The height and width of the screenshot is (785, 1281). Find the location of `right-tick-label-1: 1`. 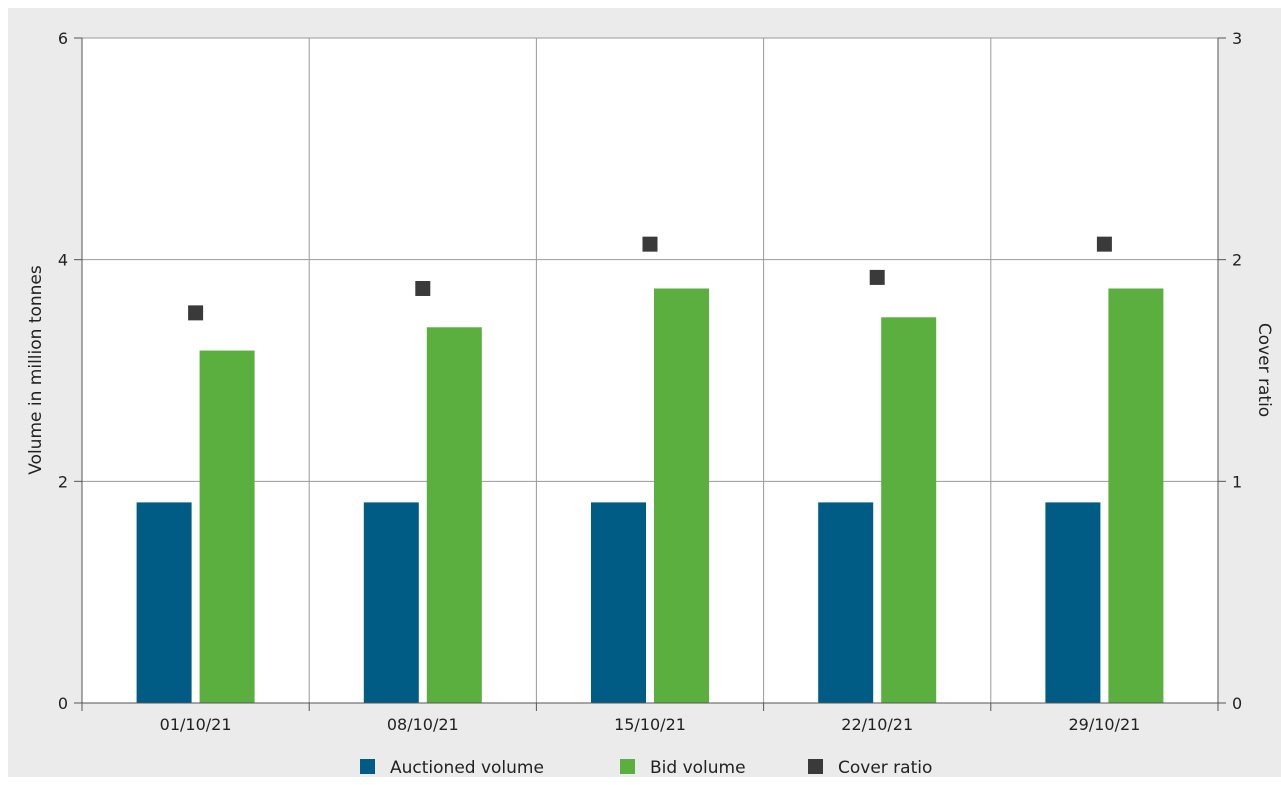

right-tick-label-1: 1 is located at coordinates (1237, 481).